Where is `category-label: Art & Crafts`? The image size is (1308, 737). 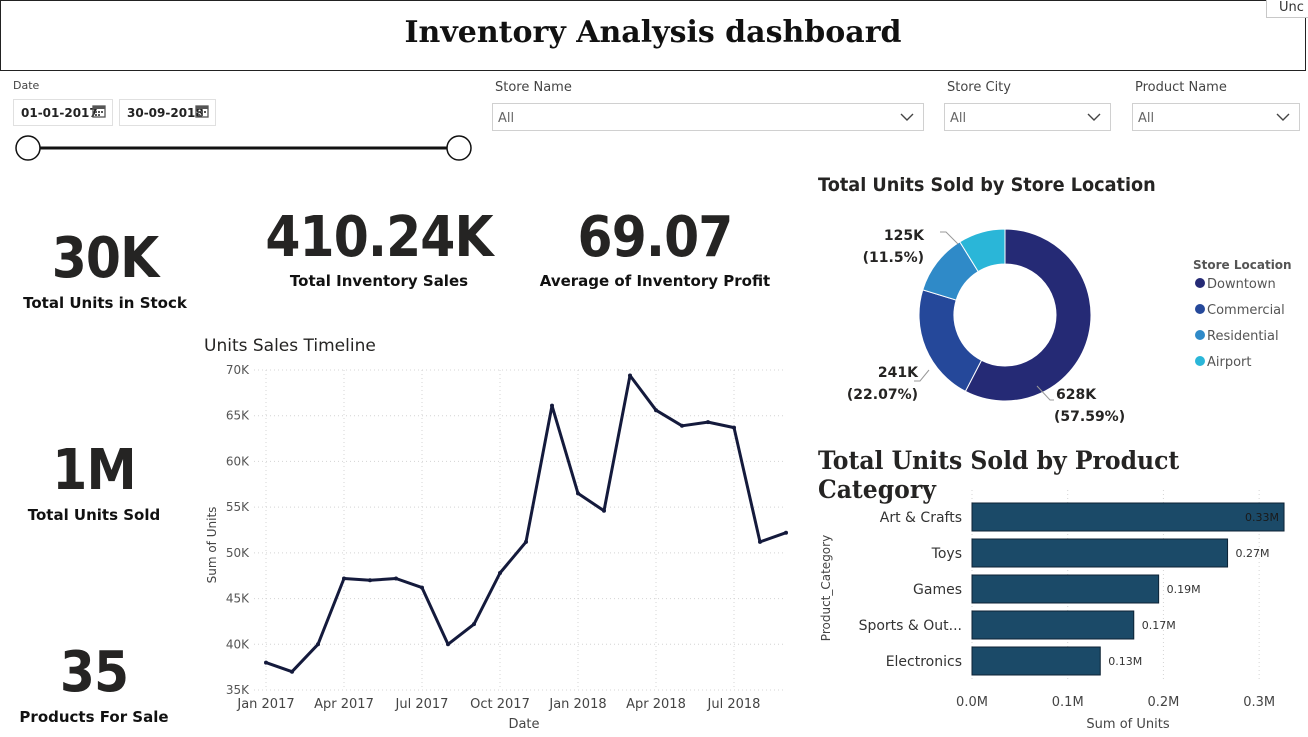 category-label: Art & Crafts is located at coordinates (921, 518).